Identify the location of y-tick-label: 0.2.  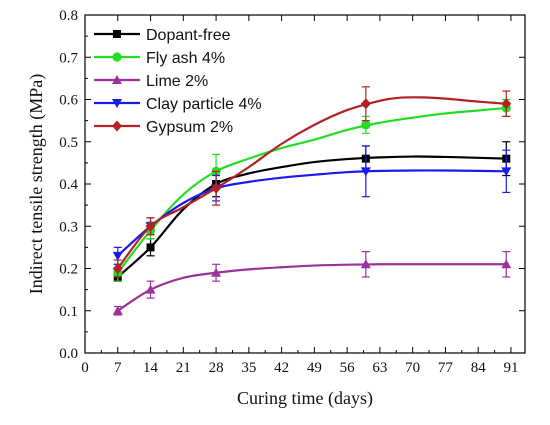
(68, 270).